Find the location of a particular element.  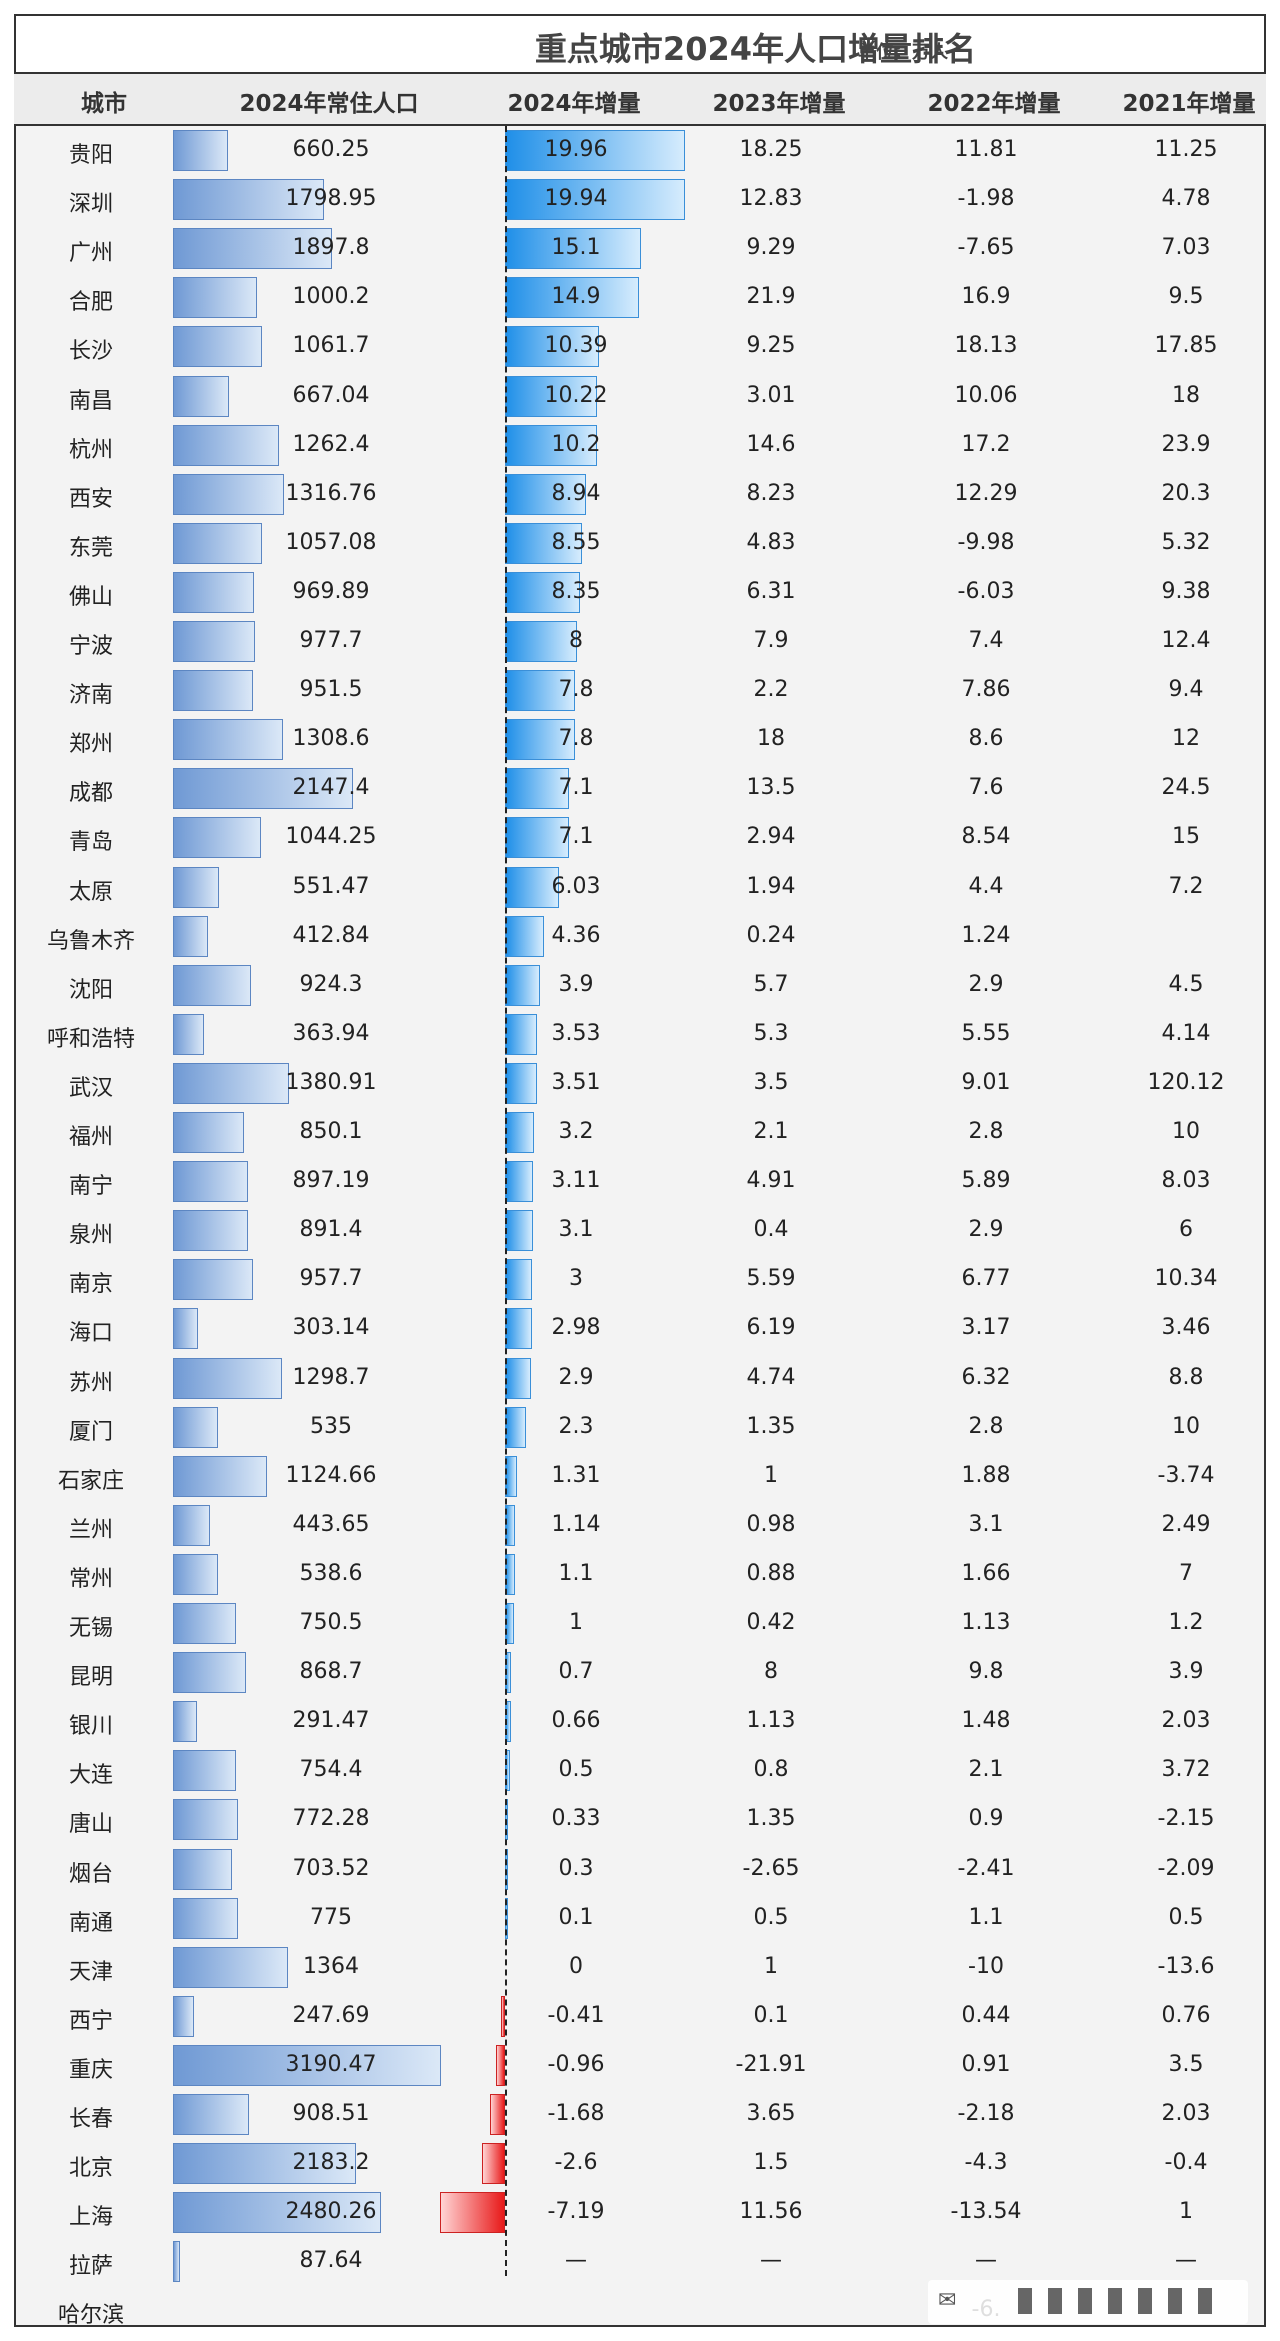

increment-2024-value: 2.3 is located at coordinates (576, 1426).